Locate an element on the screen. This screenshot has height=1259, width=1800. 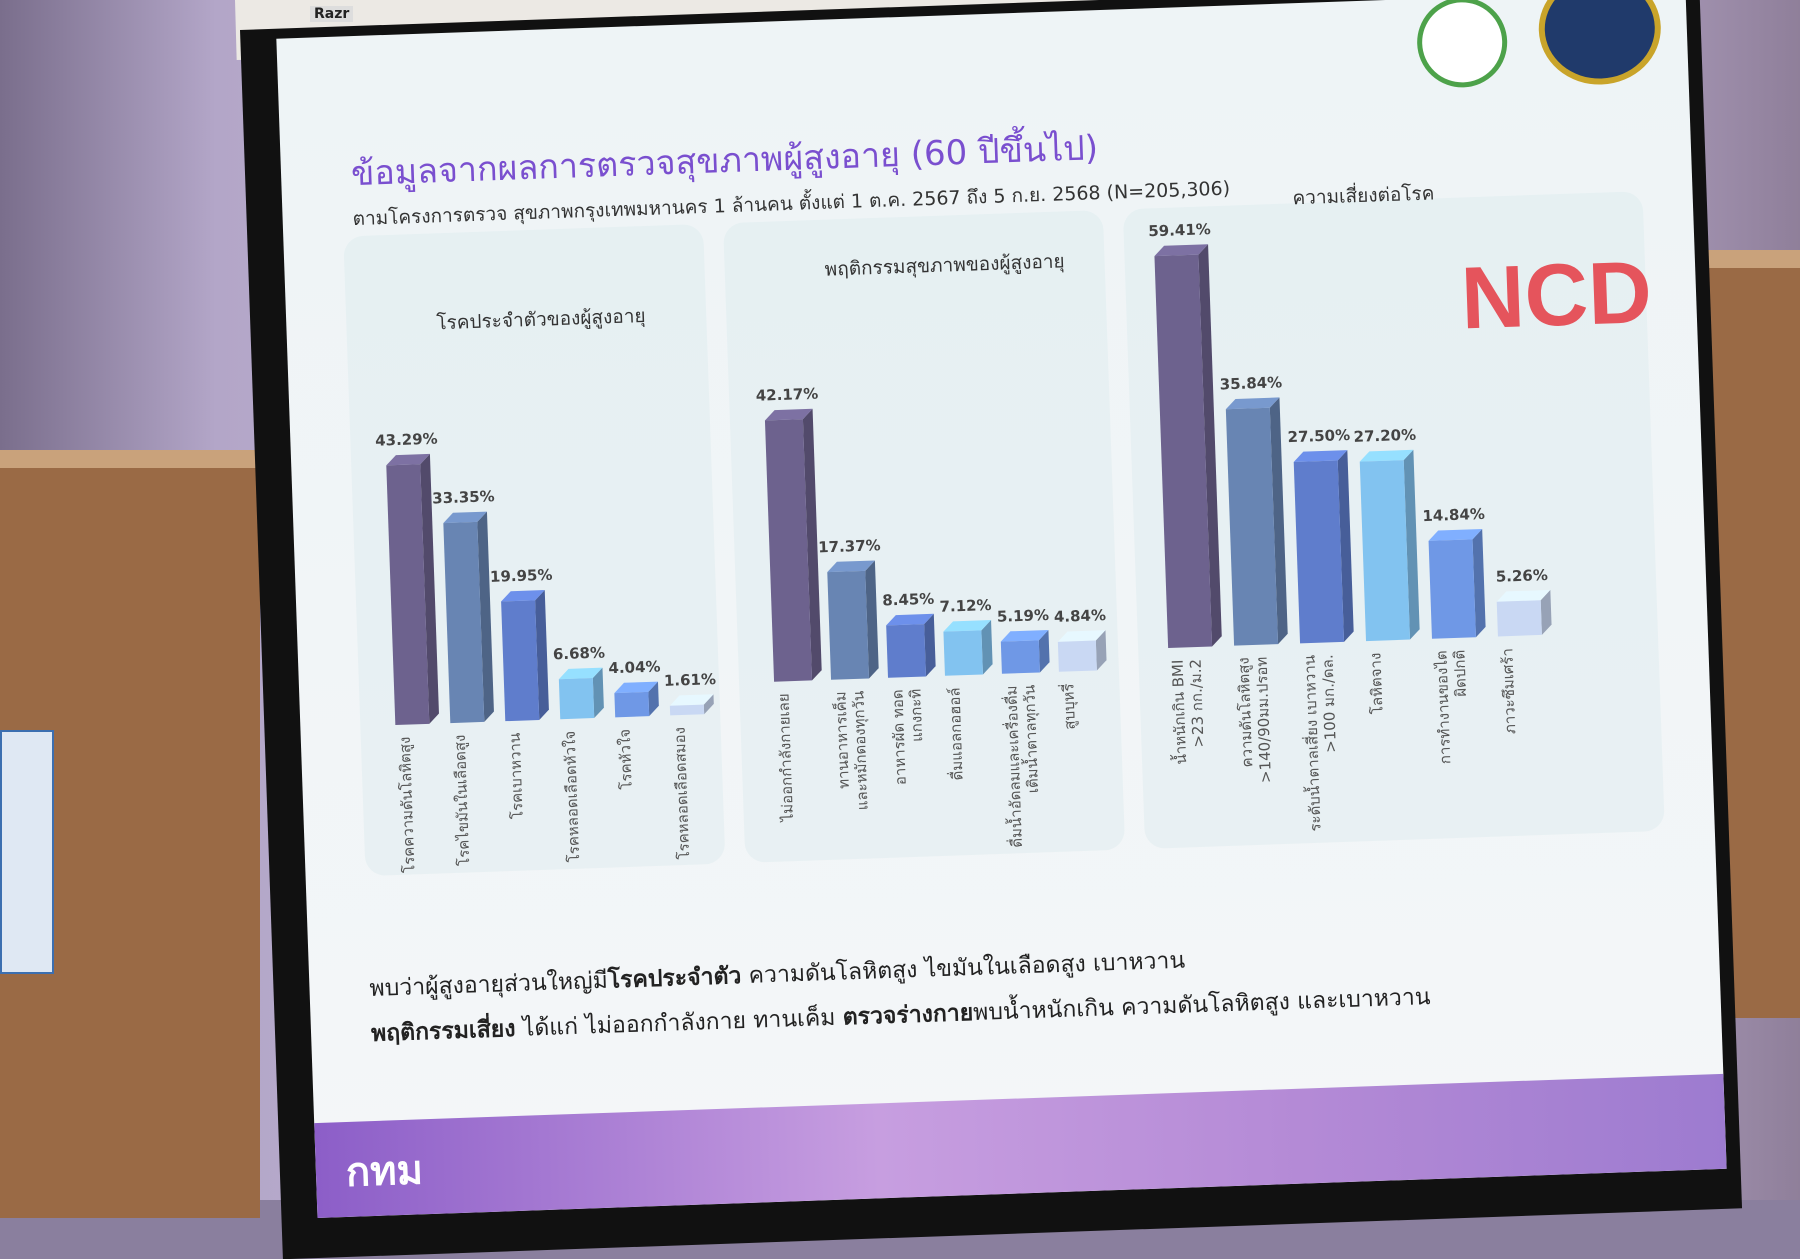
data-label: 5.26% is located at coordinates (1522, 576).